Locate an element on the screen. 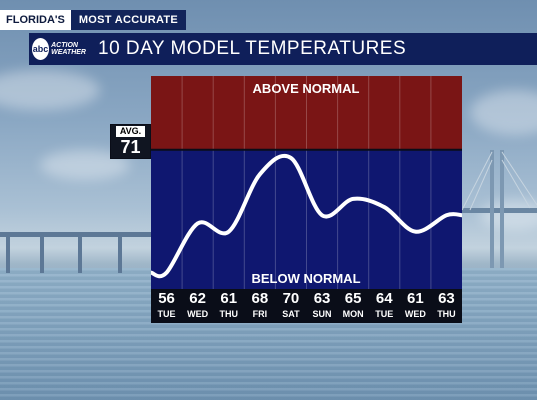 The image size is (537, 400). day-label: 62 WED is located at coordinates (198, 304).